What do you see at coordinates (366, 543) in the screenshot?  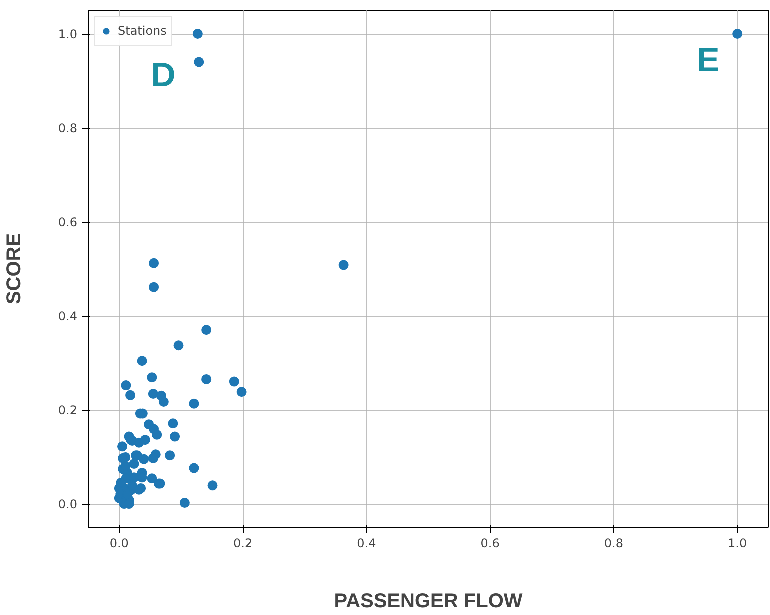 I see `x-tick-label: 0.4` at bounding box center [366, 543].